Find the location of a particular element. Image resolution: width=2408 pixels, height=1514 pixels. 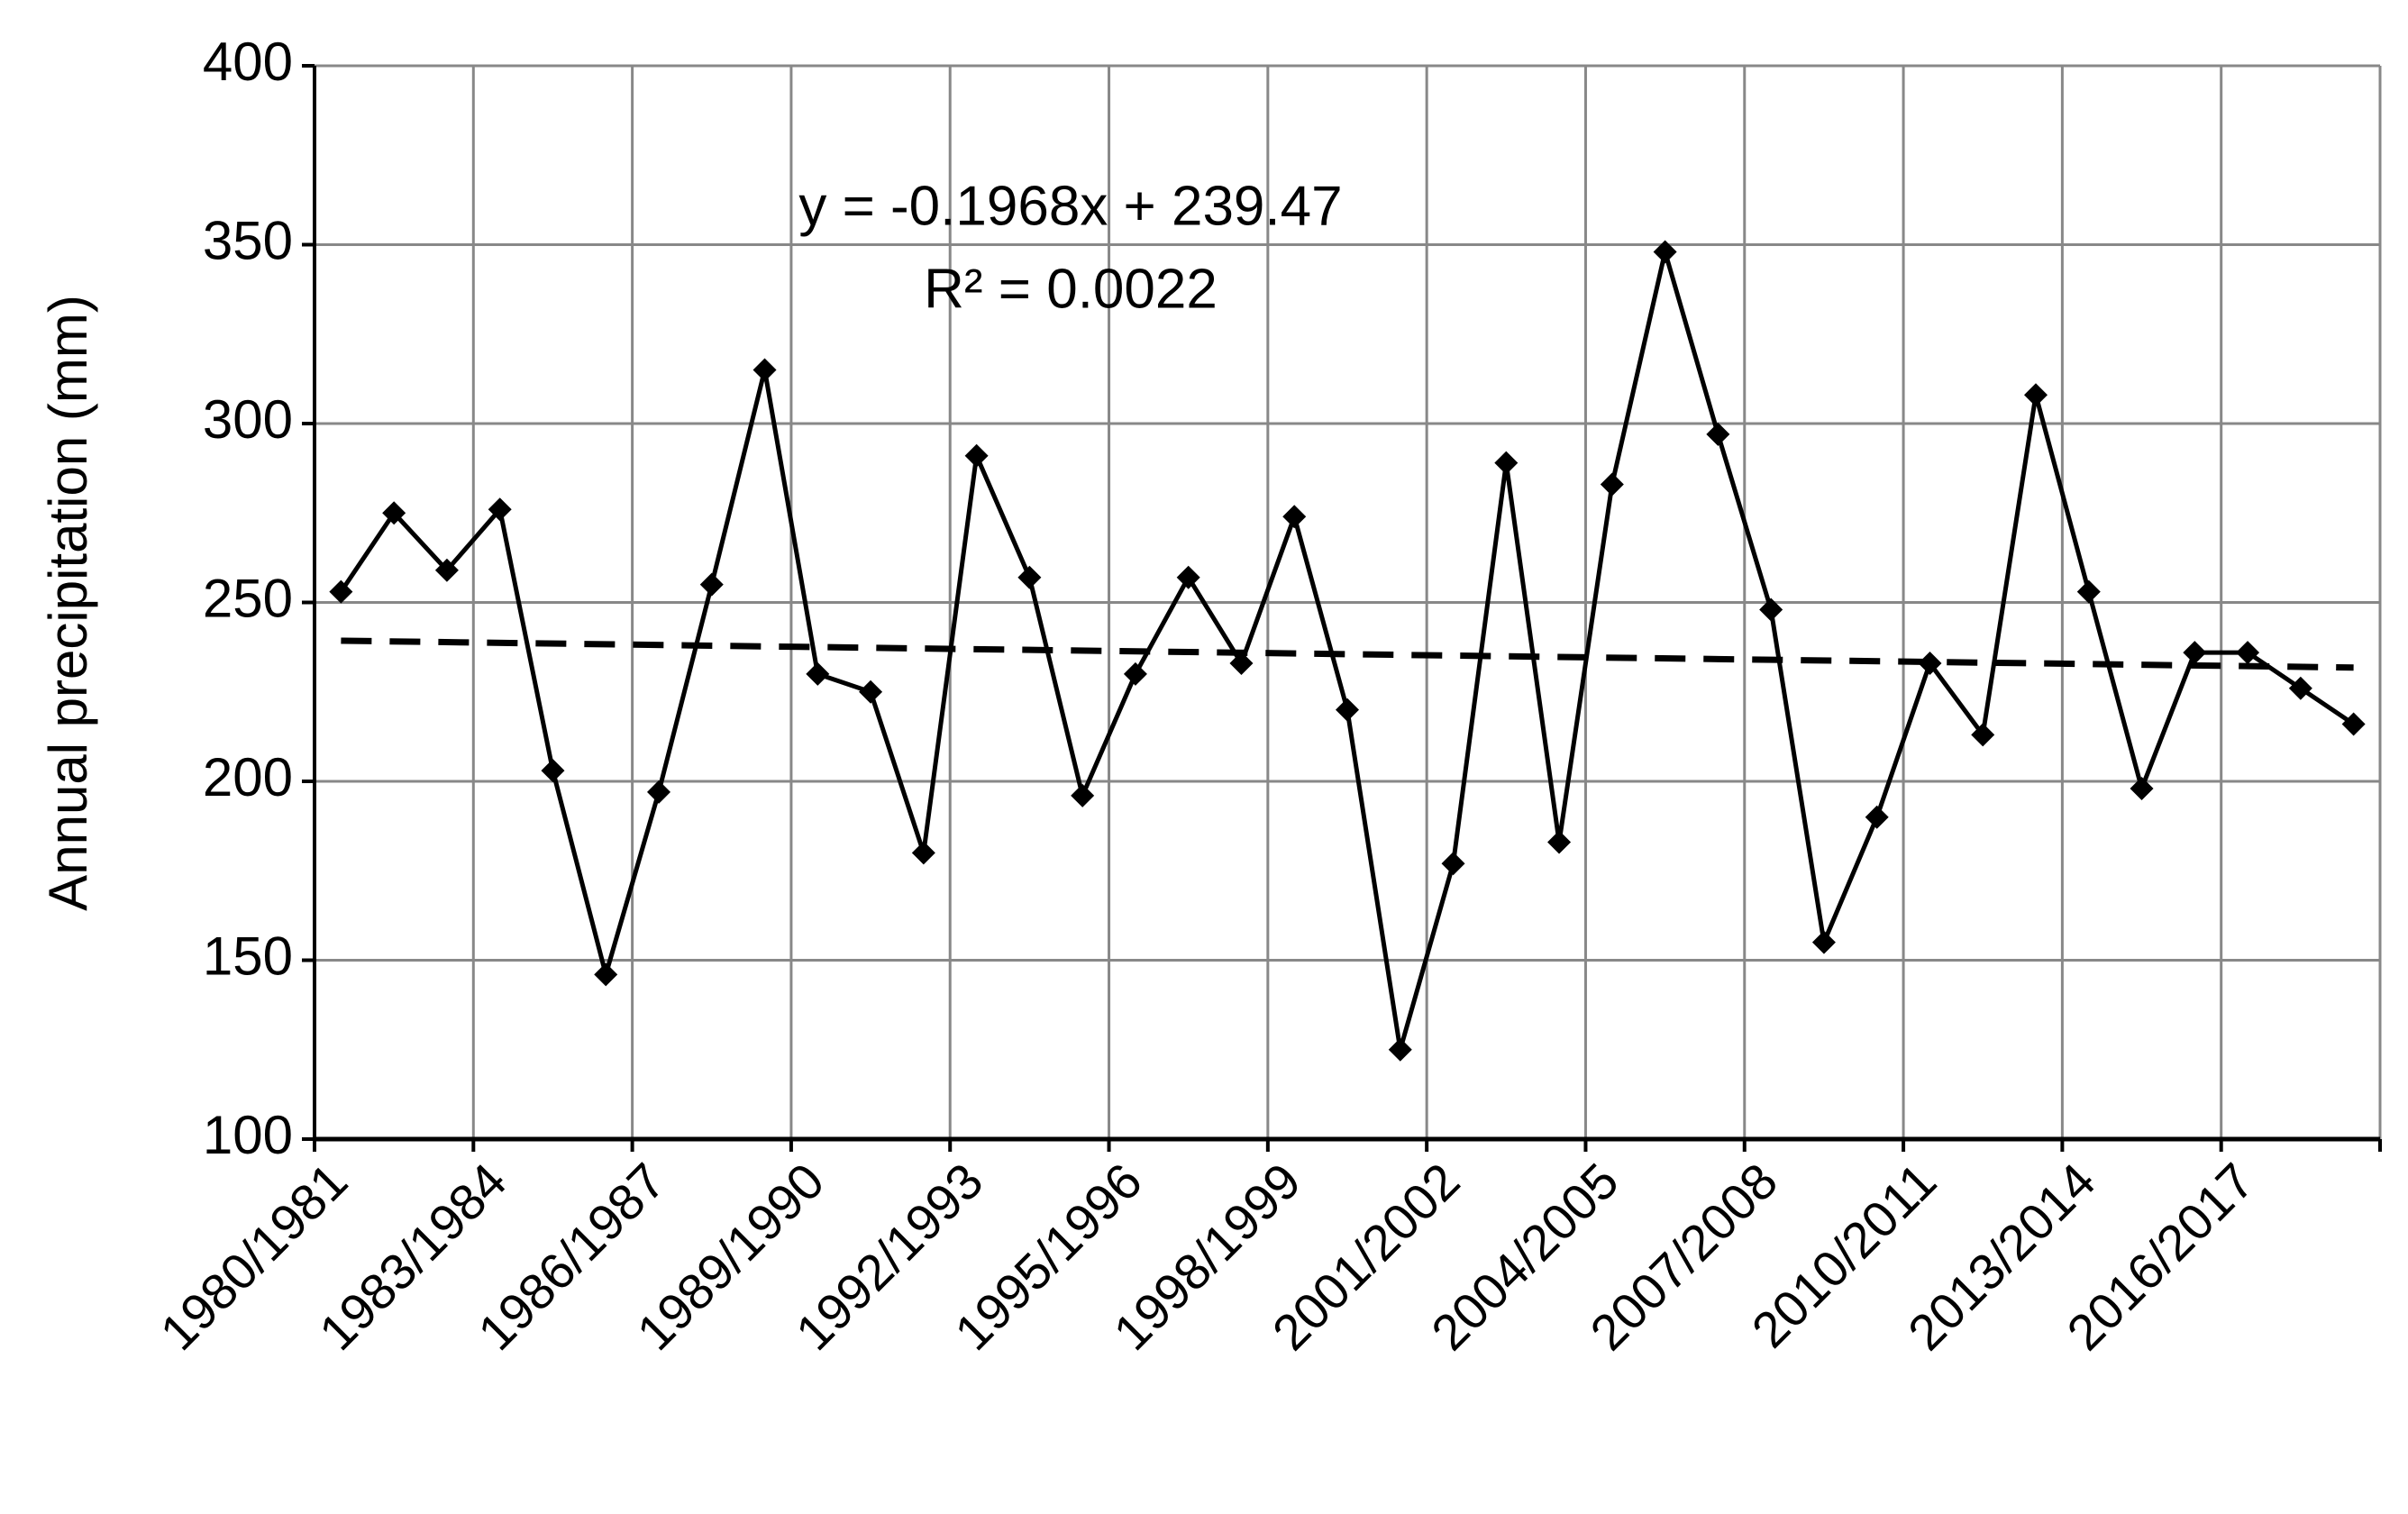

trend-line is located at coordinates (1347, 654).